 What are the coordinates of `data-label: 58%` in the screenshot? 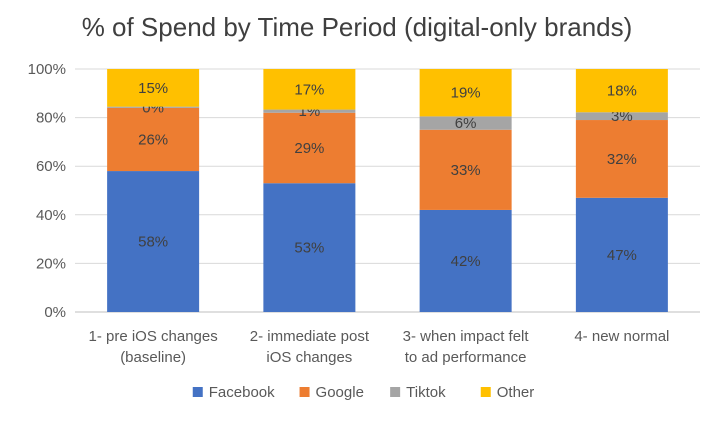 It's located at (153, 242).